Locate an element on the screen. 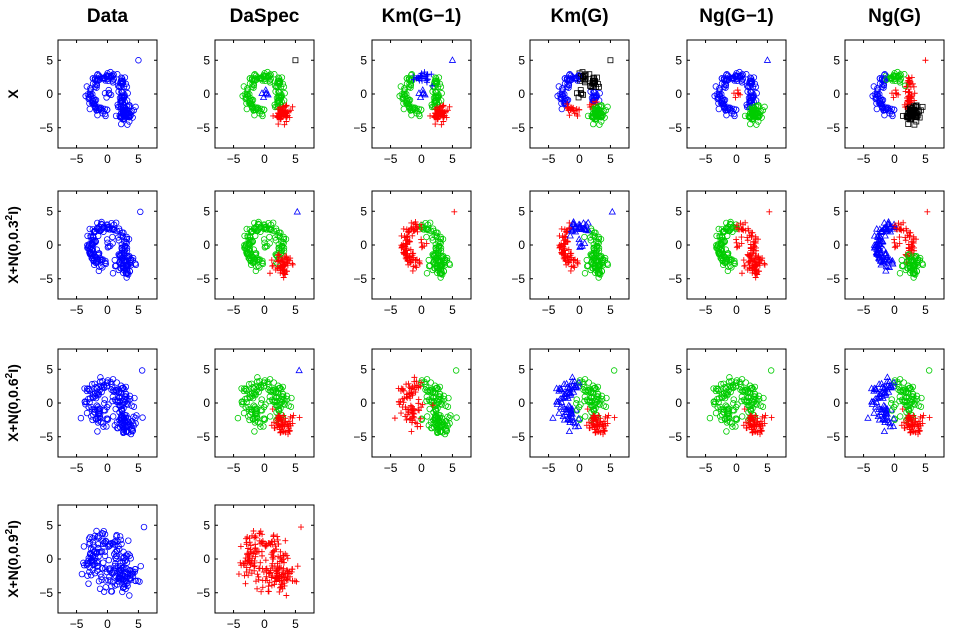  x-tick-label: −5 is located at coordinates (706, 310).